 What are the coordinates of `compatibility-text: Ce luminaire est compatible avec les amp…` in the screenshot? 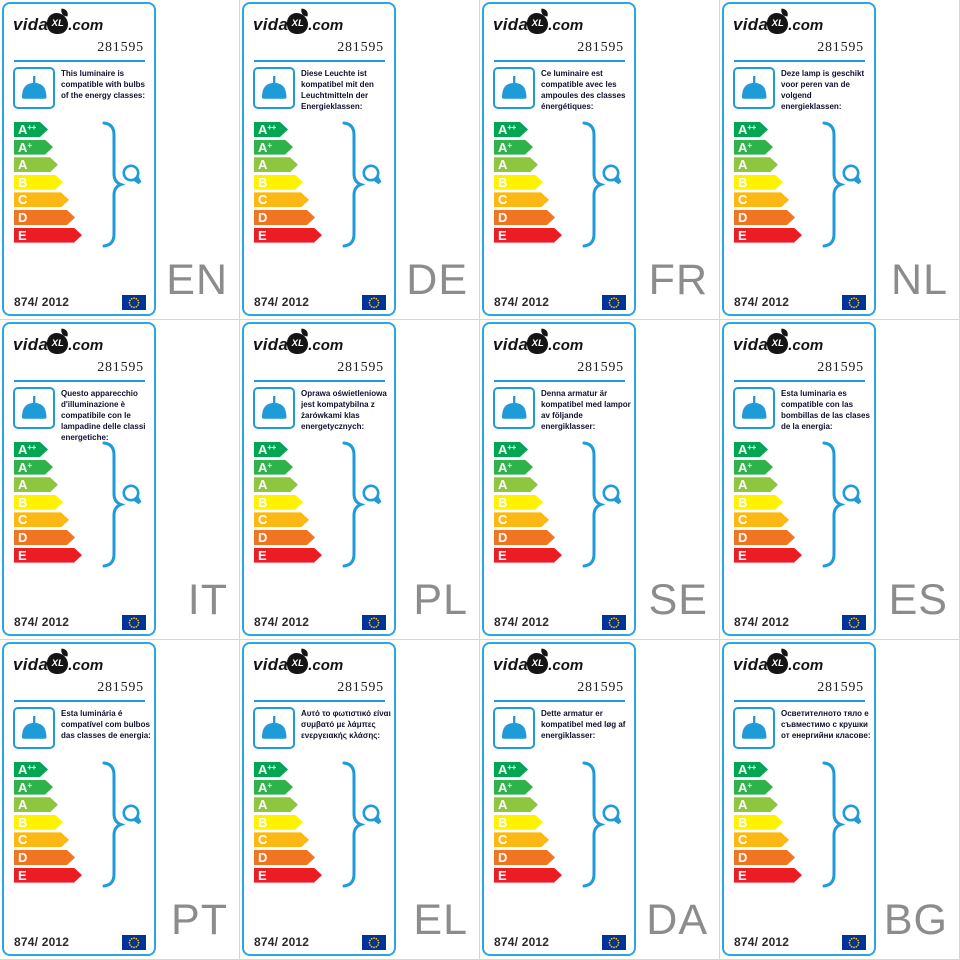 It's located at (583, 90).